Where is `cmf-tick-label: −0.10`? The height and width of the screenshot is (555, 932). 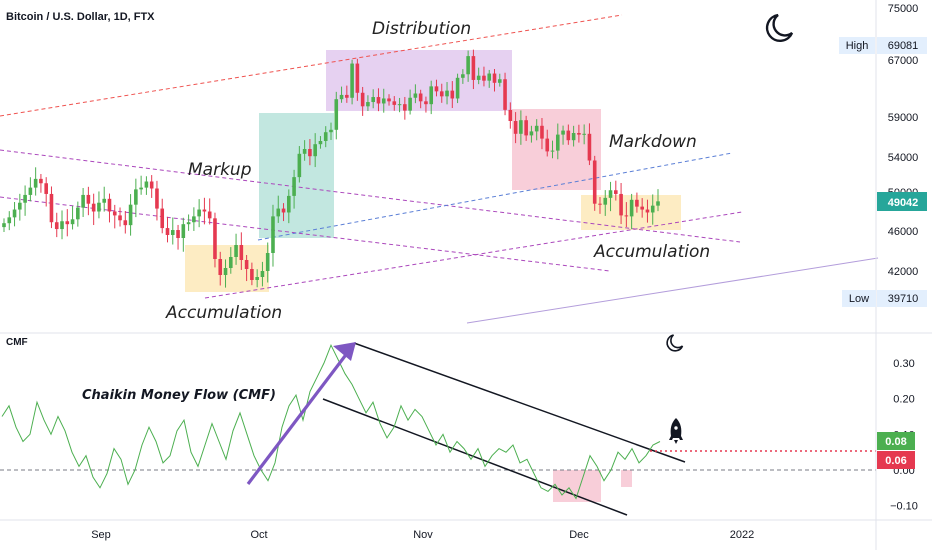 cmf-tick-label: −0.10 is located at coordinates (904, 507).